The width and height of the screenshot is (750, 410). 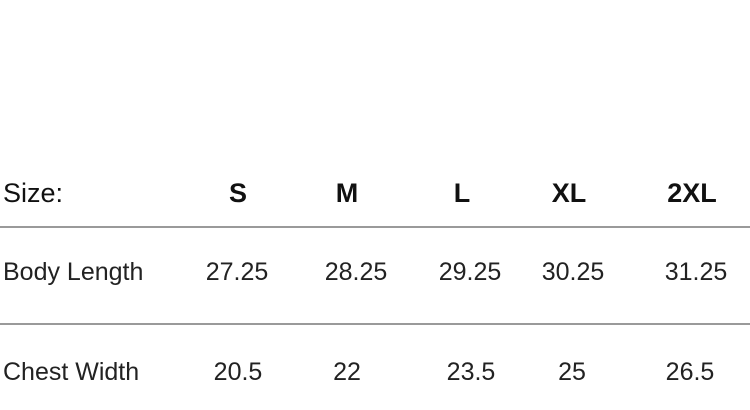 I want to click on value-cell: 26.5, so click(x=690, y=372).